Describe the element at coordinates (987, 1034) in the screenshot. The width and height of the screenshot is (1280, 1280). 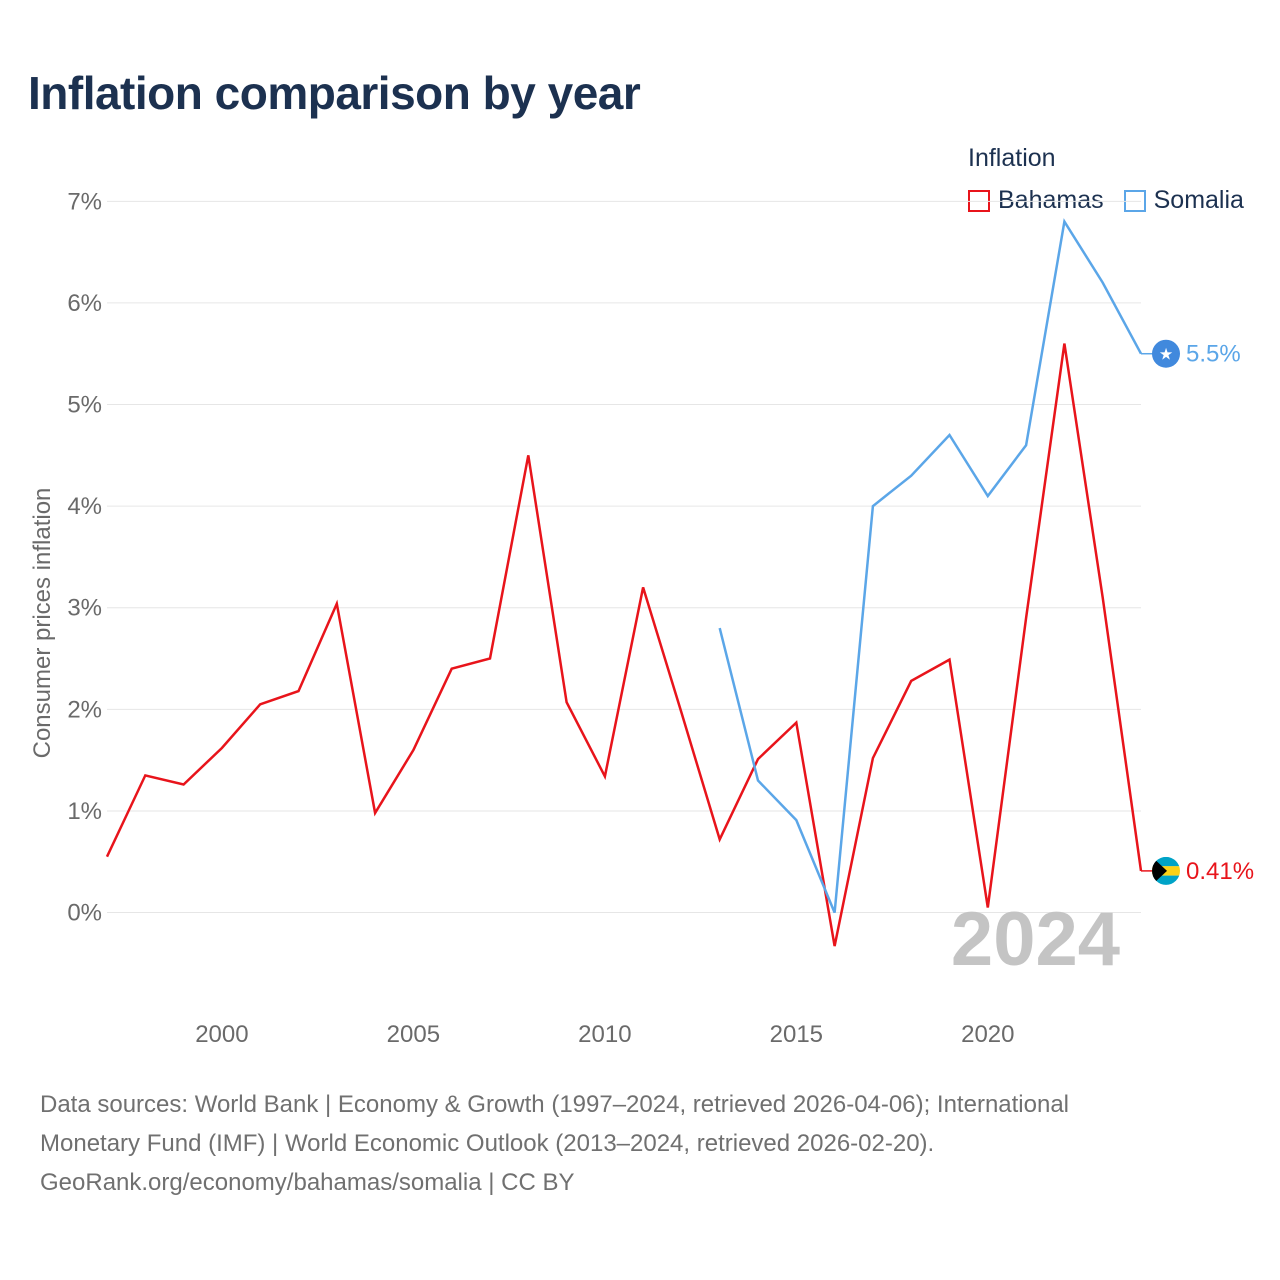
I see `x-tick-label-2020: 2020` at that location.